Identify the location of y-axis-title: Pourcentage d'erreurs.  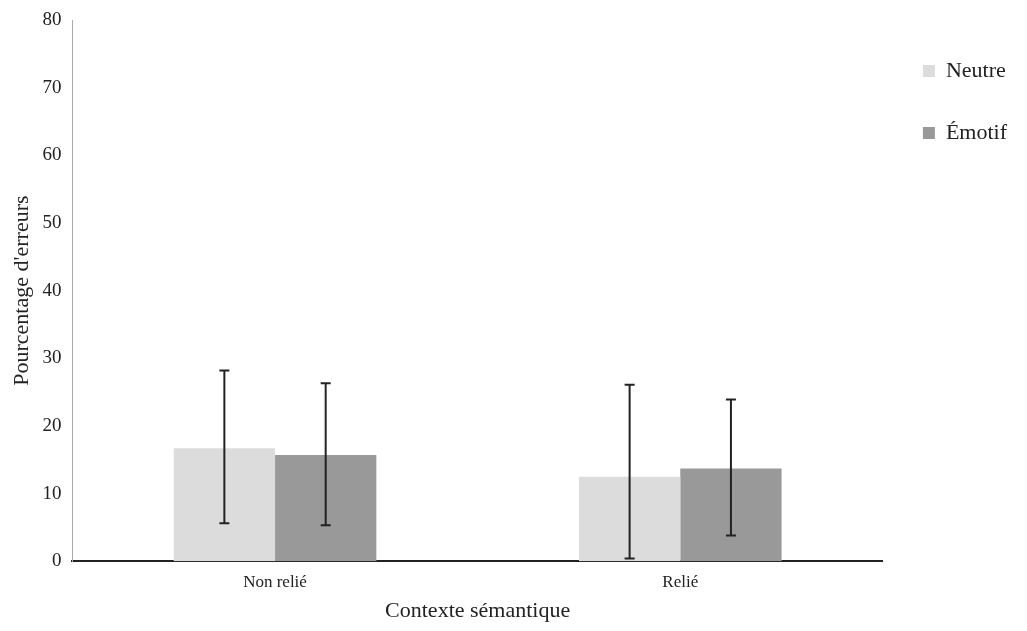
(20, 290).